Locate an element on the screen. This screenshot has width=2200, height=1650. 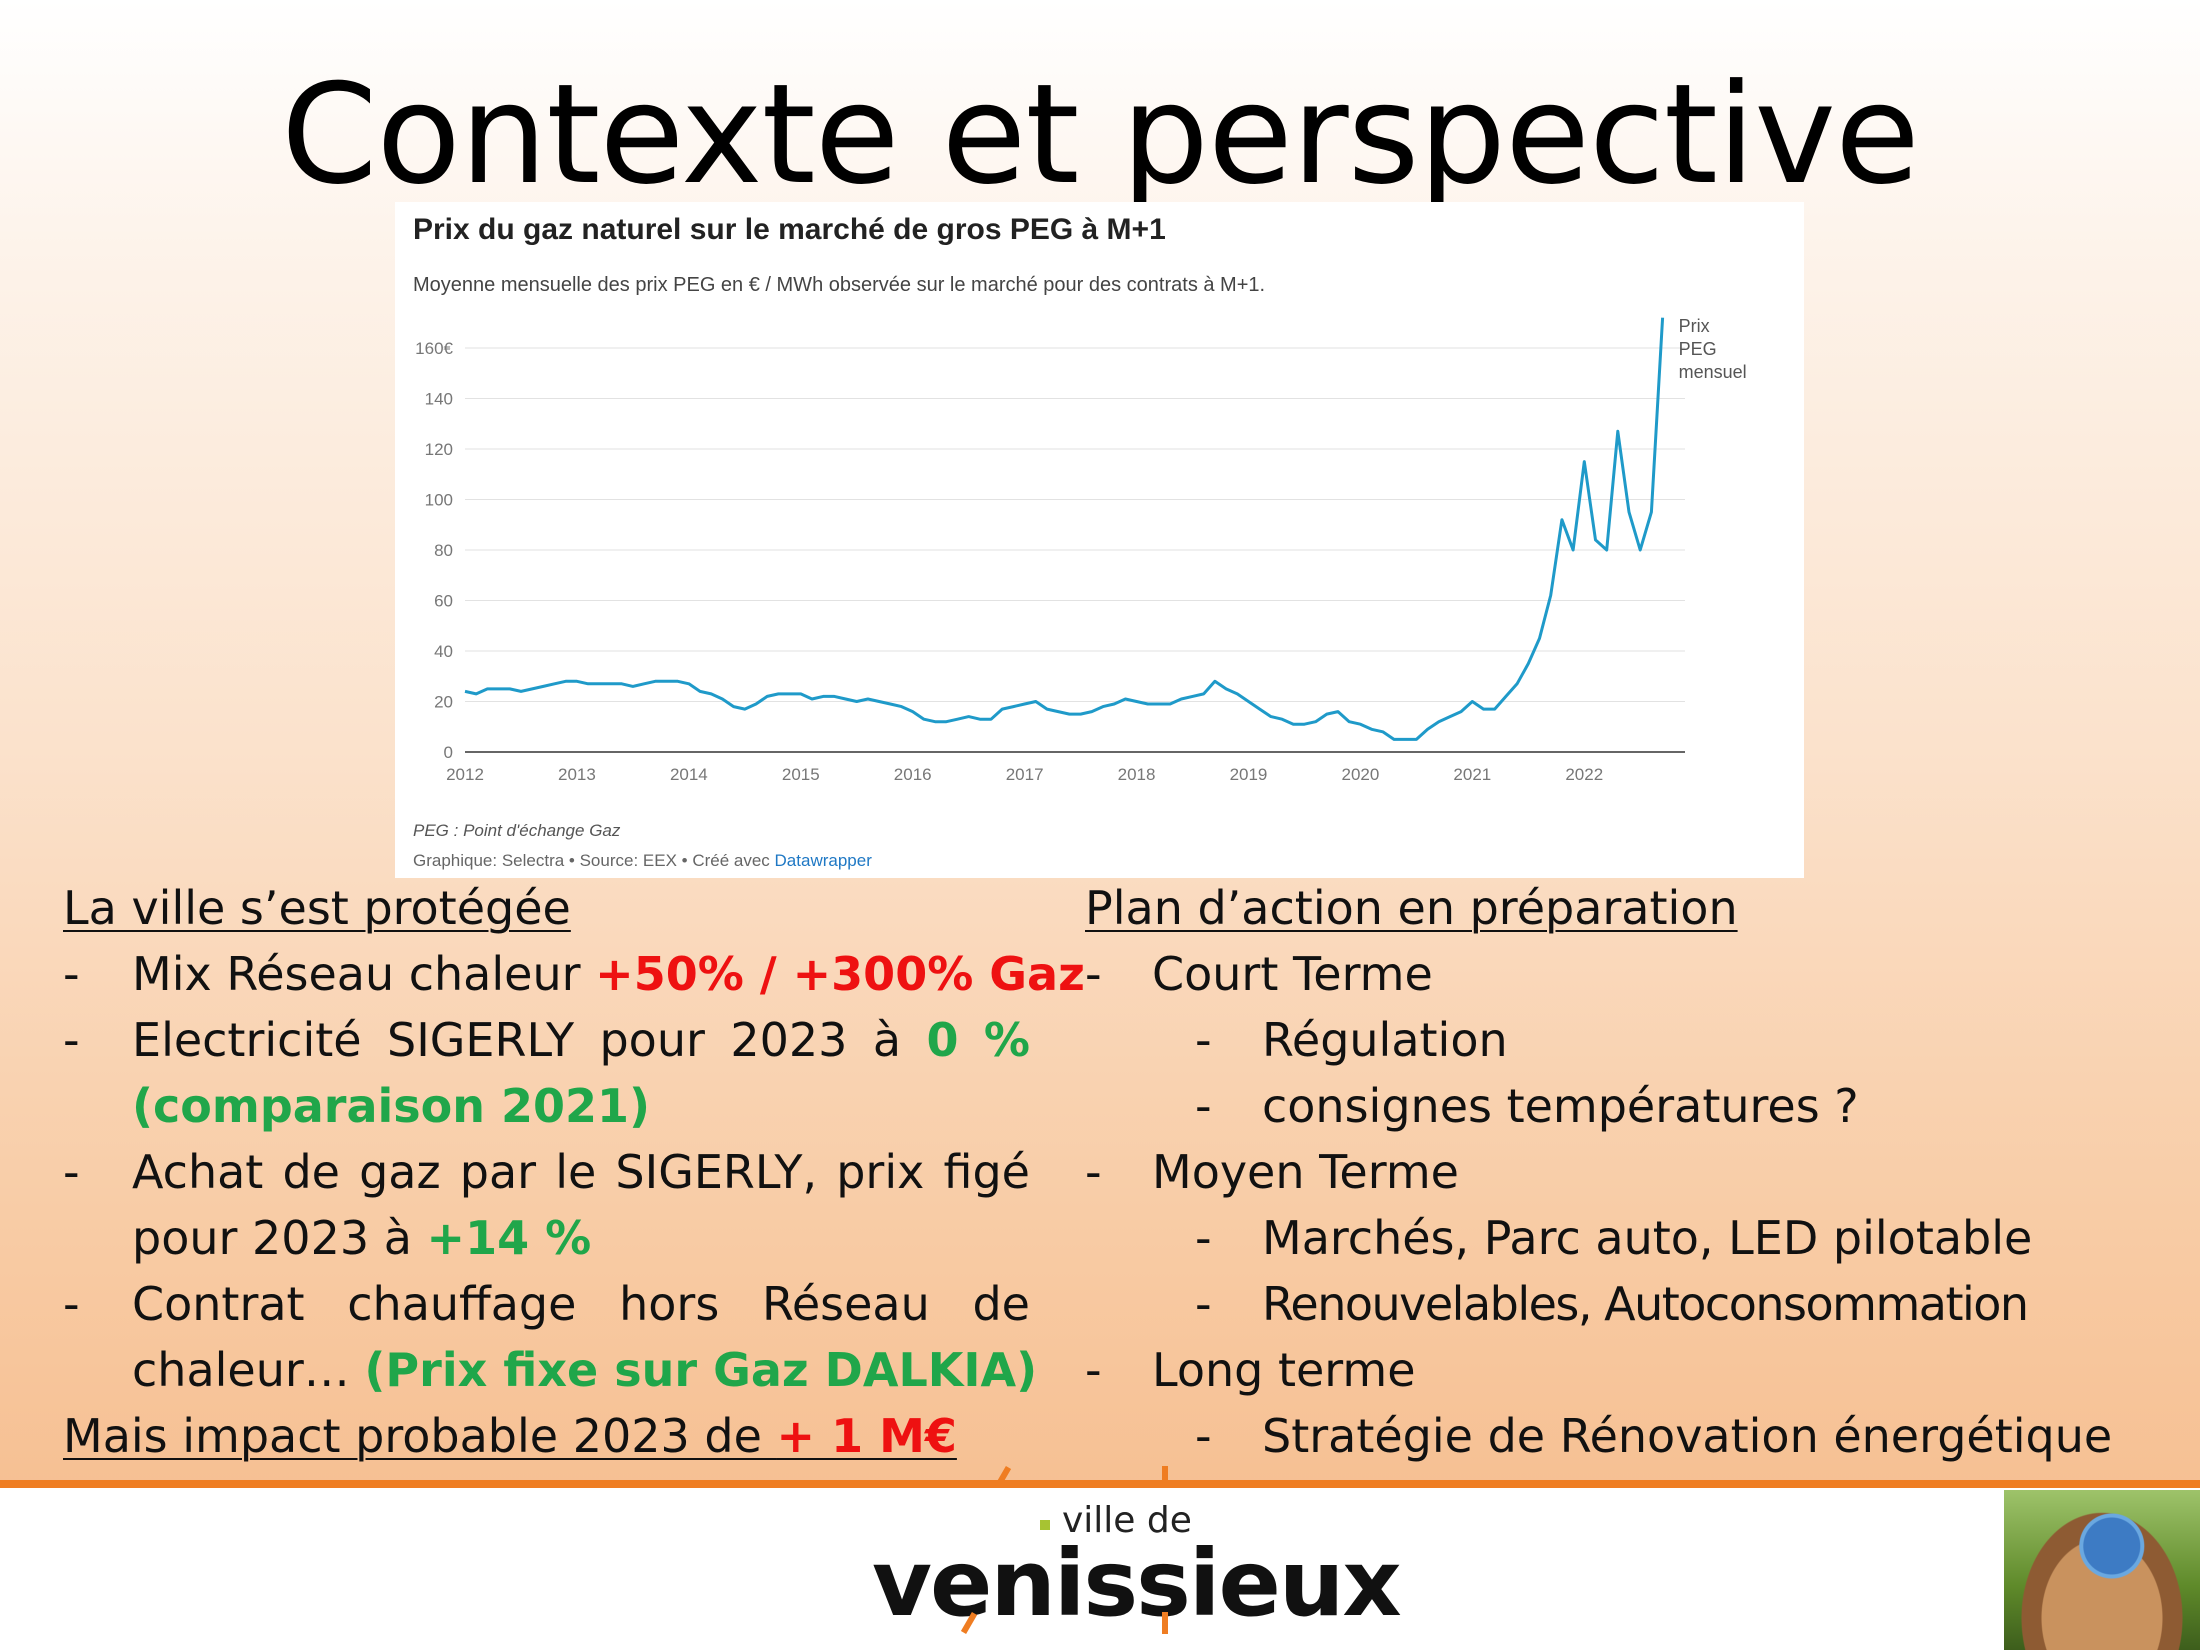
bullet-electricite-line2: (comparaison 2021) is located at coordinates (391, 1106).